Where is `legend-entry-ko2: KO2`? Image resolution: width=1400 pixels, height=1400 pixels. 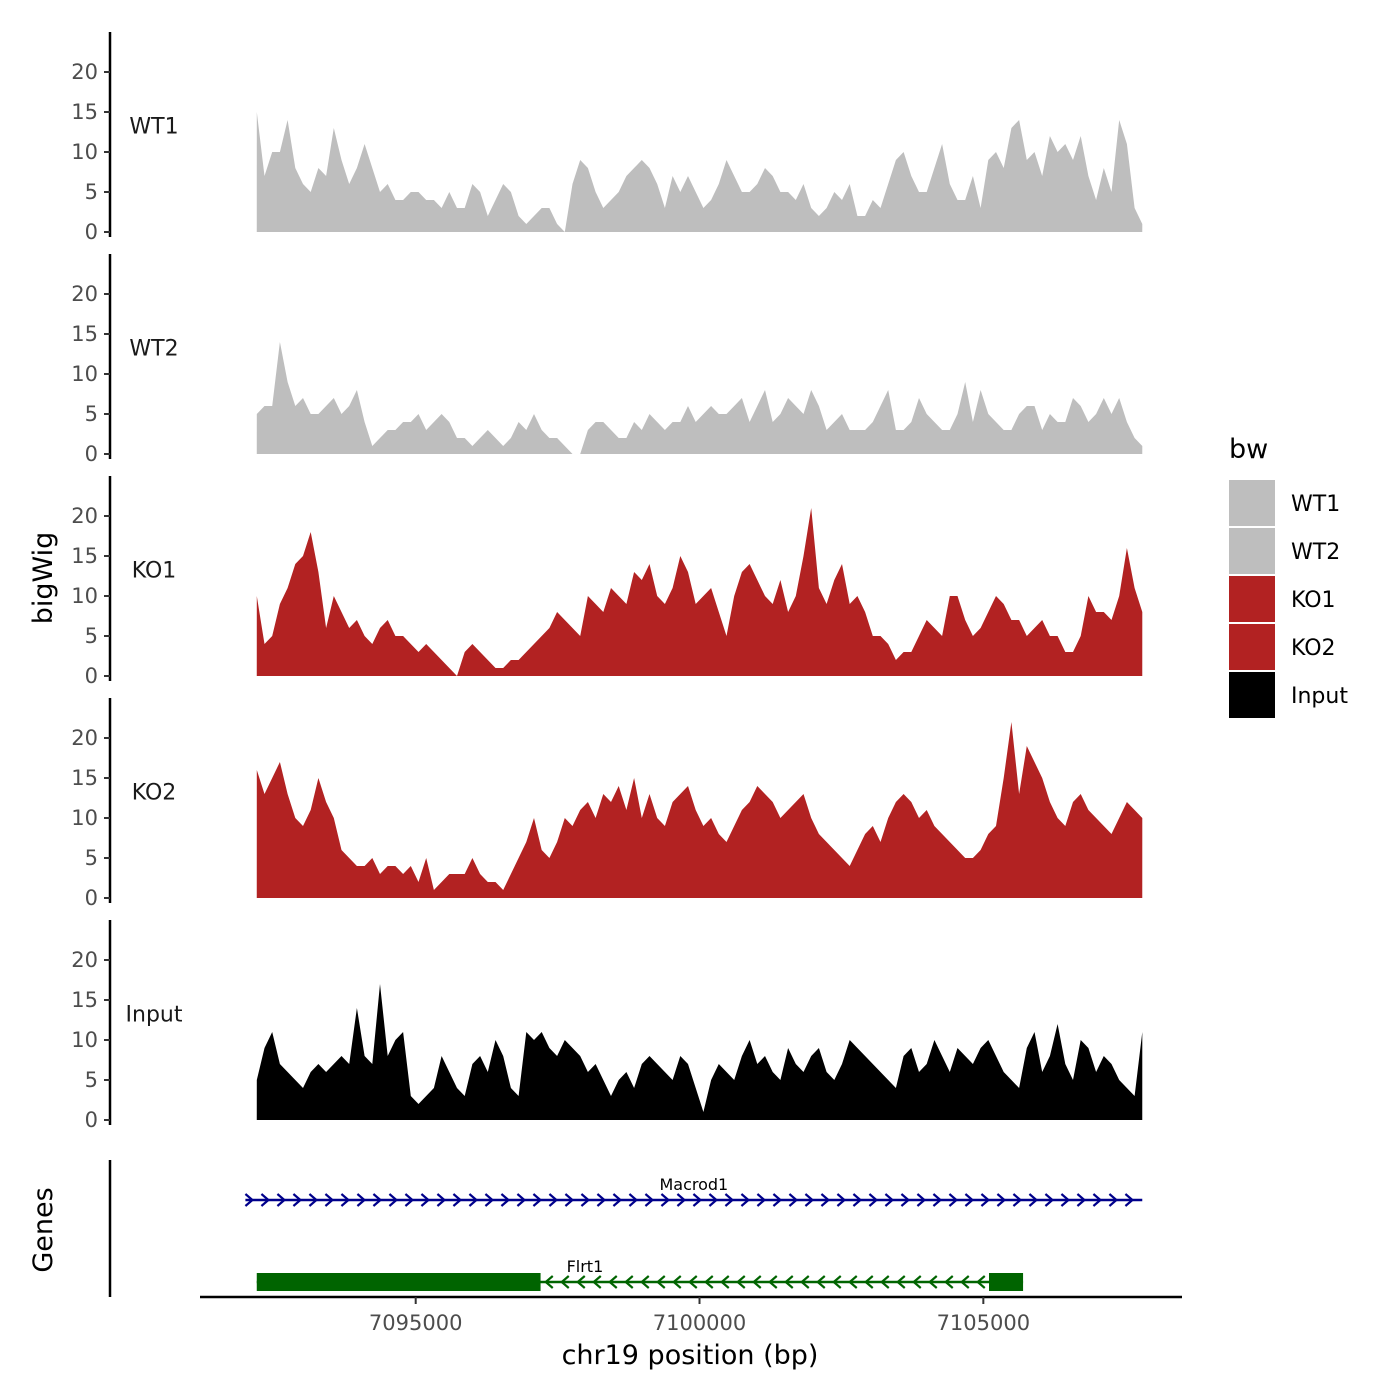 legend-entry-ko2: KO2 is located at coordinates (1282, 647).